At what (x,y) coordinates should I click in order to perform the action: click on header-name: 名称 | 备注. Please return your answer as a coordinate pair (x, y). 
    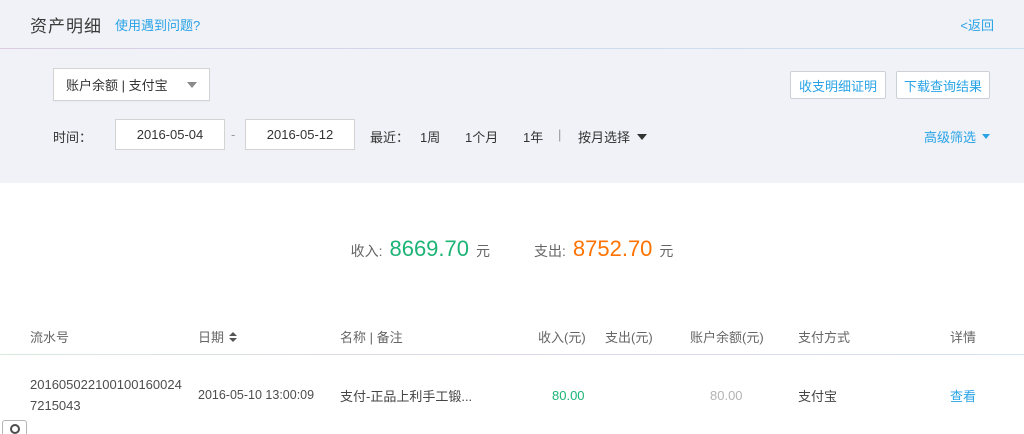
    Looking at the image, I should click on (371, 337).